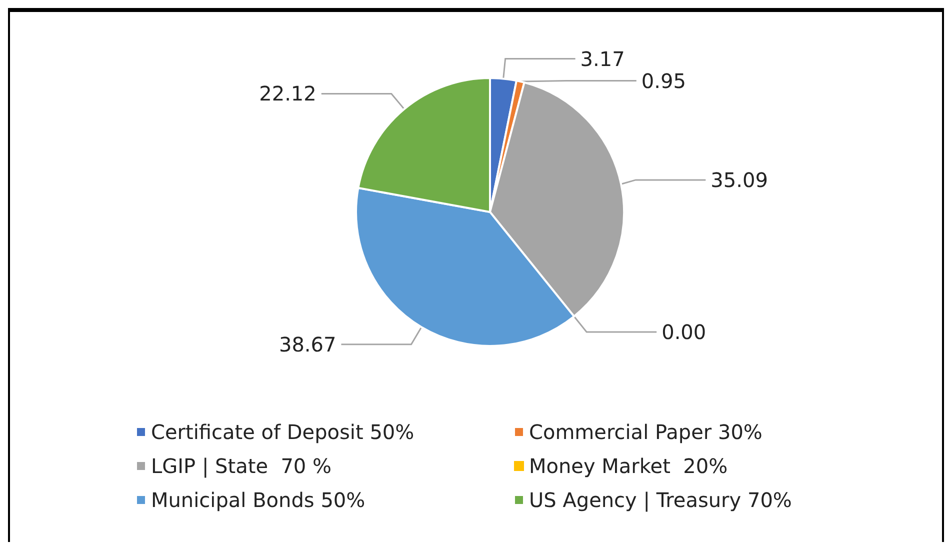  I want to click on text: 0.00, so click(684, 332).